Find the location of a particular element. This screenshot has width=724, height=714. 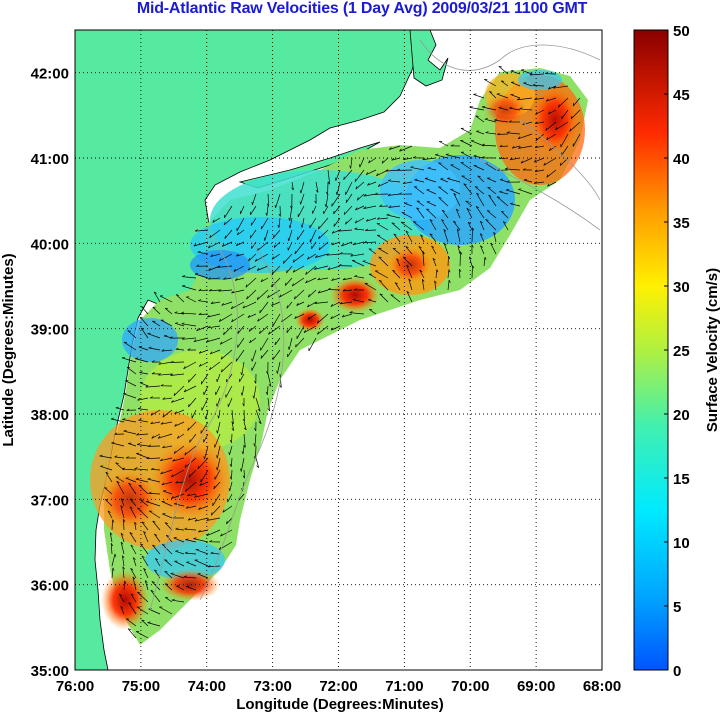

x-tick-label: 71:00 is located at coordinates (404, 686).